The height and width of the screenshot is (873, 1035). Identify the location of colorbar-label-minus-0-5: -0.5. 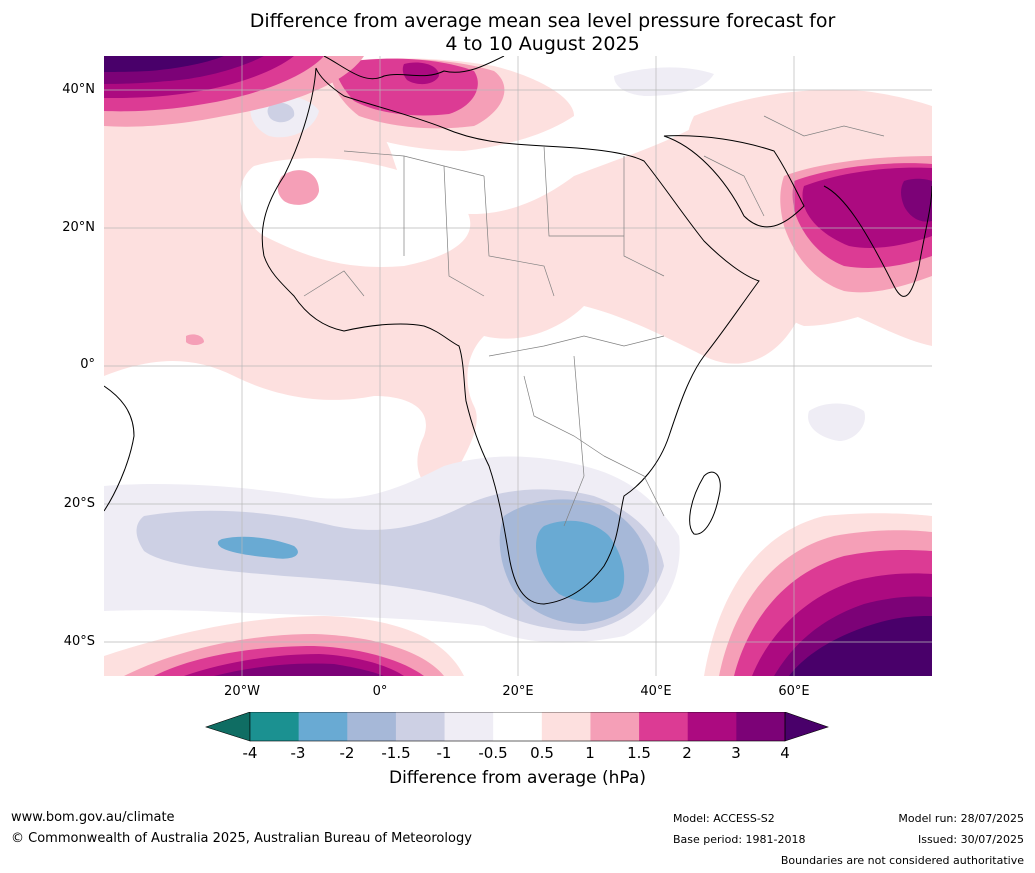
(493, 753).